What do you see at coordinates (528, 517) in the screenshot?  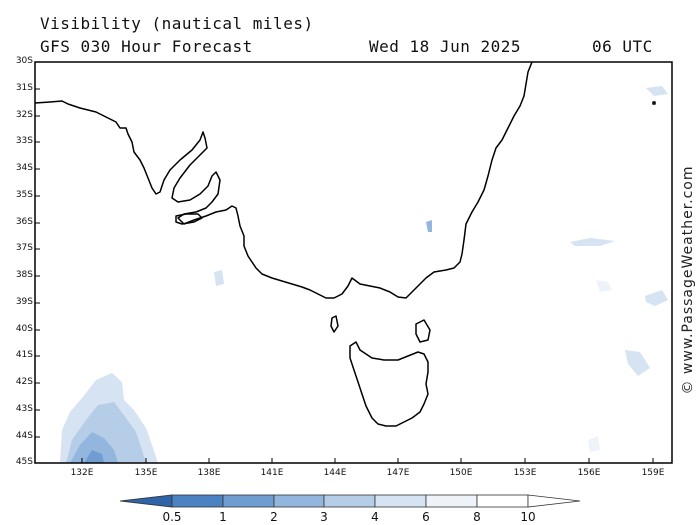 I see `colorbar-label: 10` at bounding box center [528, 517].